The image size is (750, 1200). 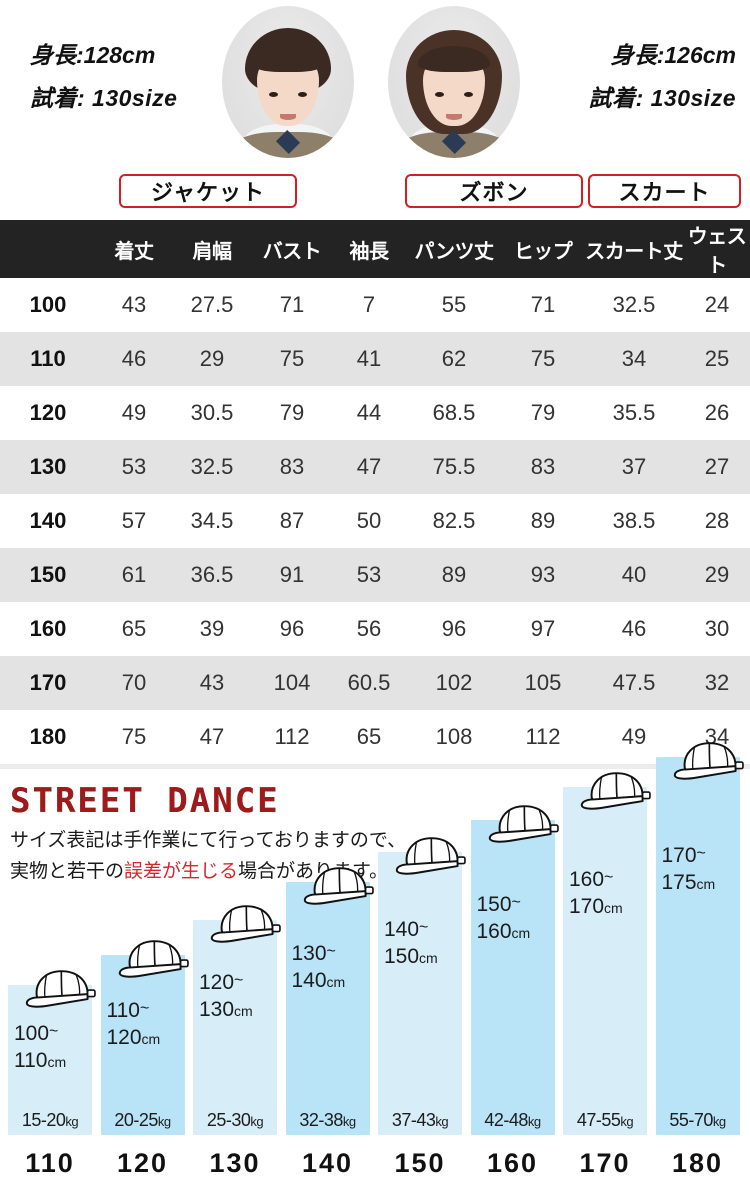 I want to click on cell-value: 34, so click(x=634, y=358).